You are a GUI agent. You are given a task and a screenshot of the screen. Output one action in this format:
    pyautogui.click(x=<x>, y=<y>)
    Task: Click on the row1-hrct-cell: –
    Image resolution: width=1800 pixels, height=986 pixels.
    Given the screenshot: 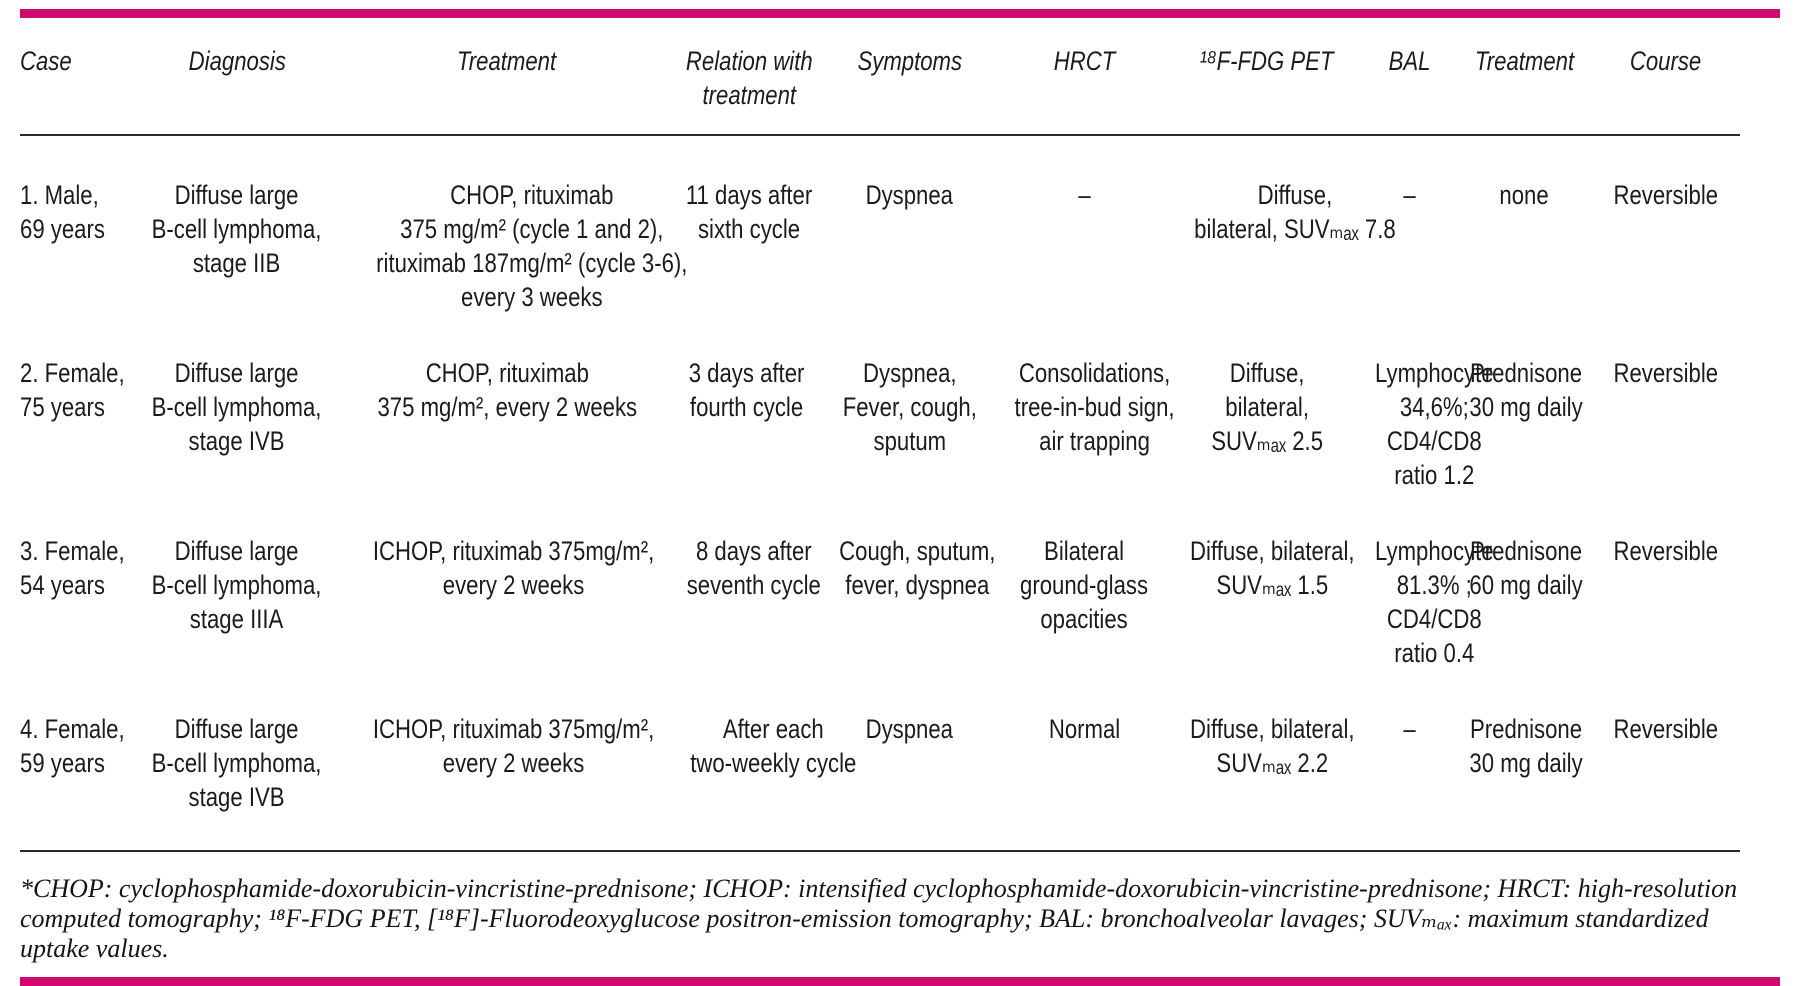 What is the action you would take?
    pyautogui.click(x=1084, y=195)
    